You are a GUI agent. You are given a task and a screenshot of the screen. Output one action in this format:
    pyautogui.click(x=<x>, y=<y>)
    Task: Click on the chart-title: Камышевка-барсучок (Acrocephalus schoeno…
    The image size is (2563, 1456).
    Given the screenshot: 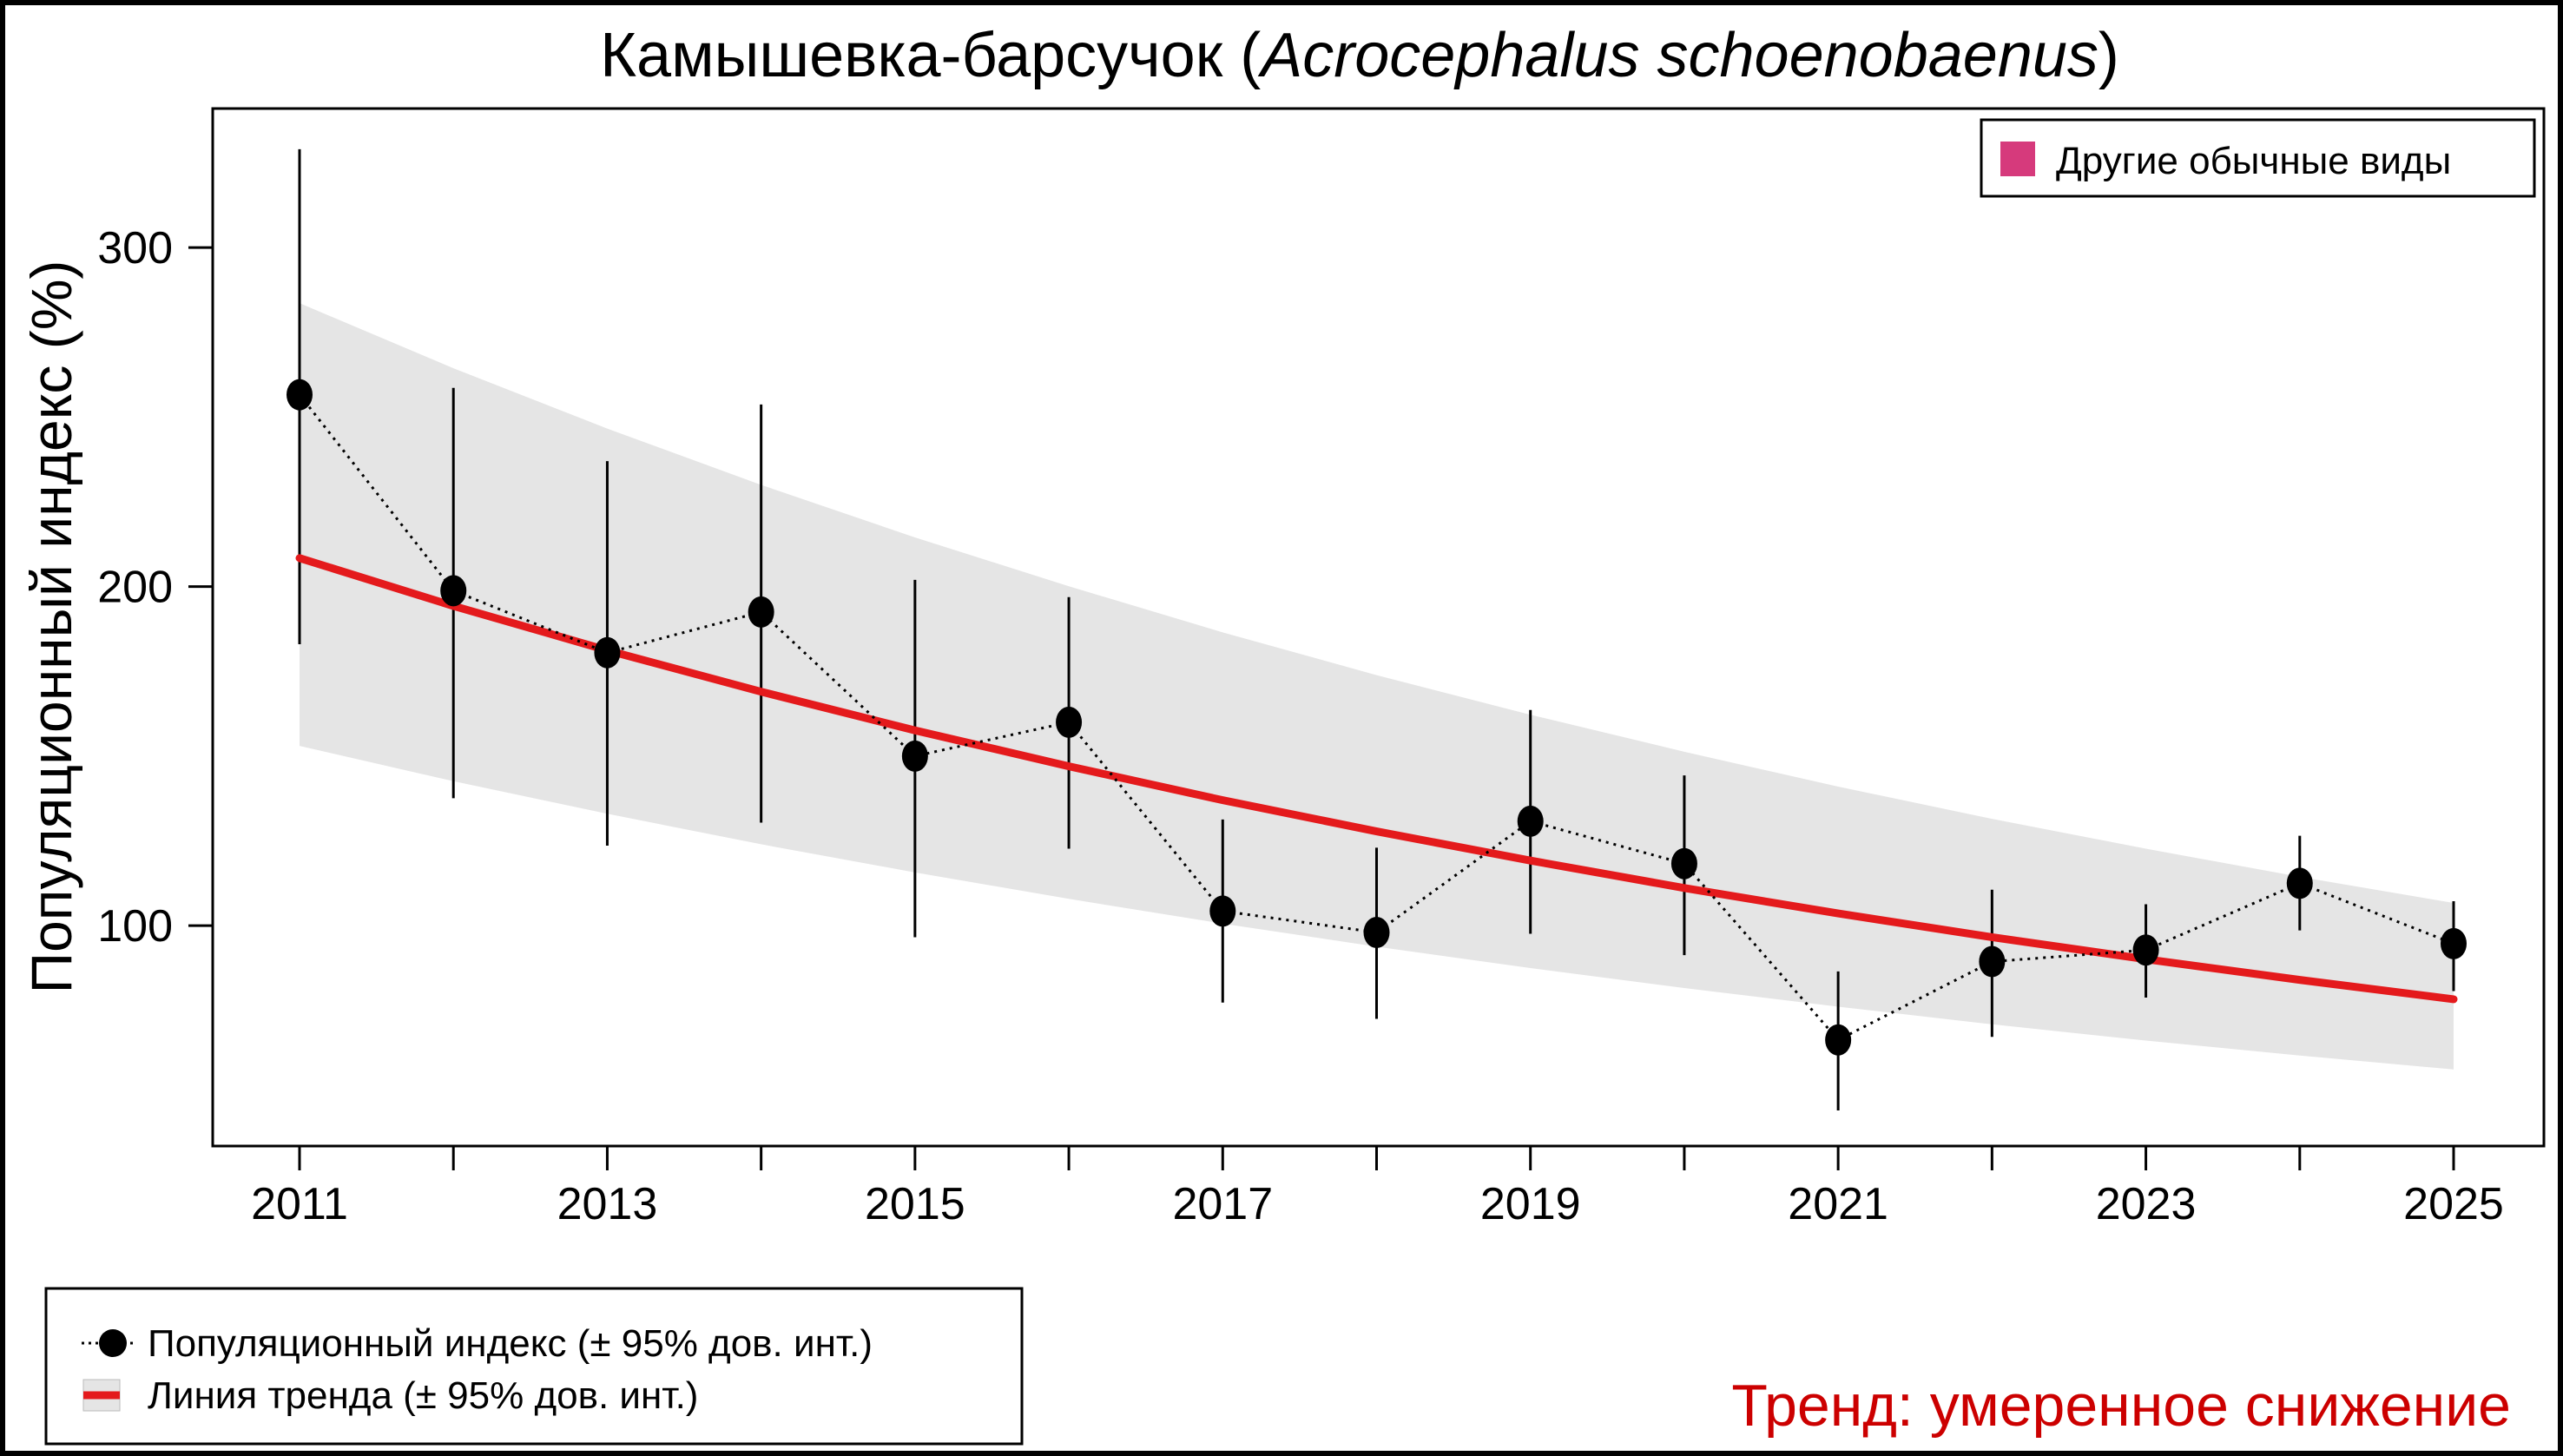 What is the action you would take?
    pyautogui.click(x=1359, y=55)
    